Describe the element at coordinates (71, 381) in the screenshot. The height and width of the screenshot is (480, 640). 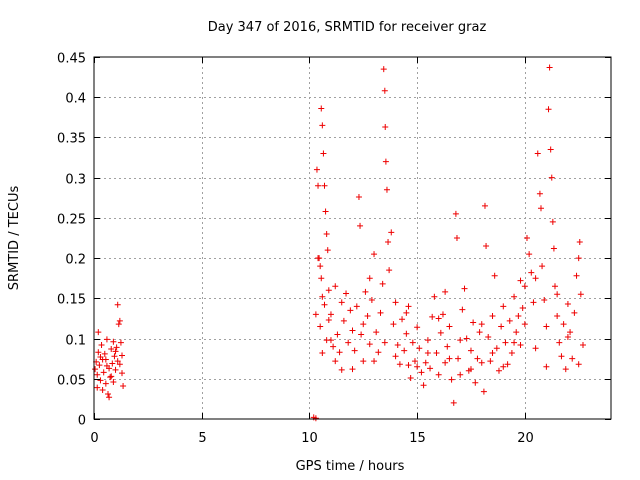
I see `y-tick-label: 0.05` at that location.